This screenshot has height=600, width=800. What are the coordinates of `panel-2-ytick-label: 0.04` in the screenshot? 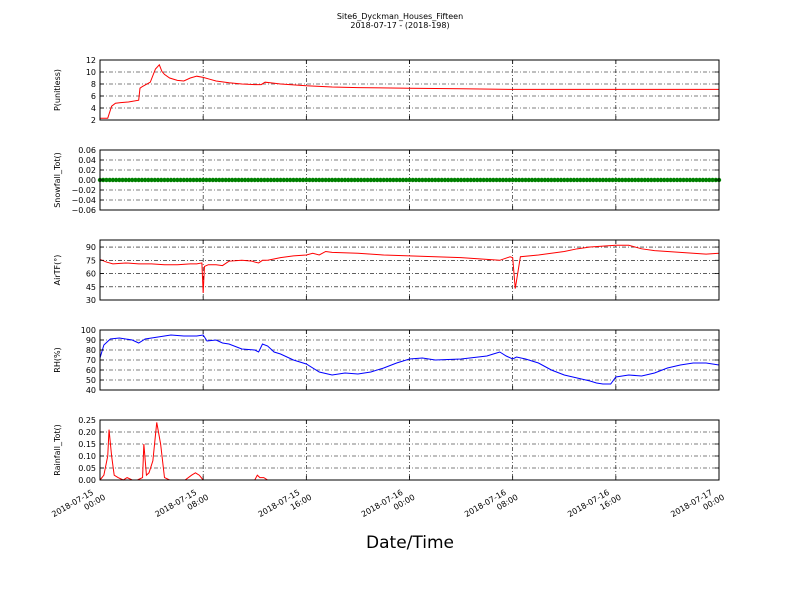 It's located at (87, 160).